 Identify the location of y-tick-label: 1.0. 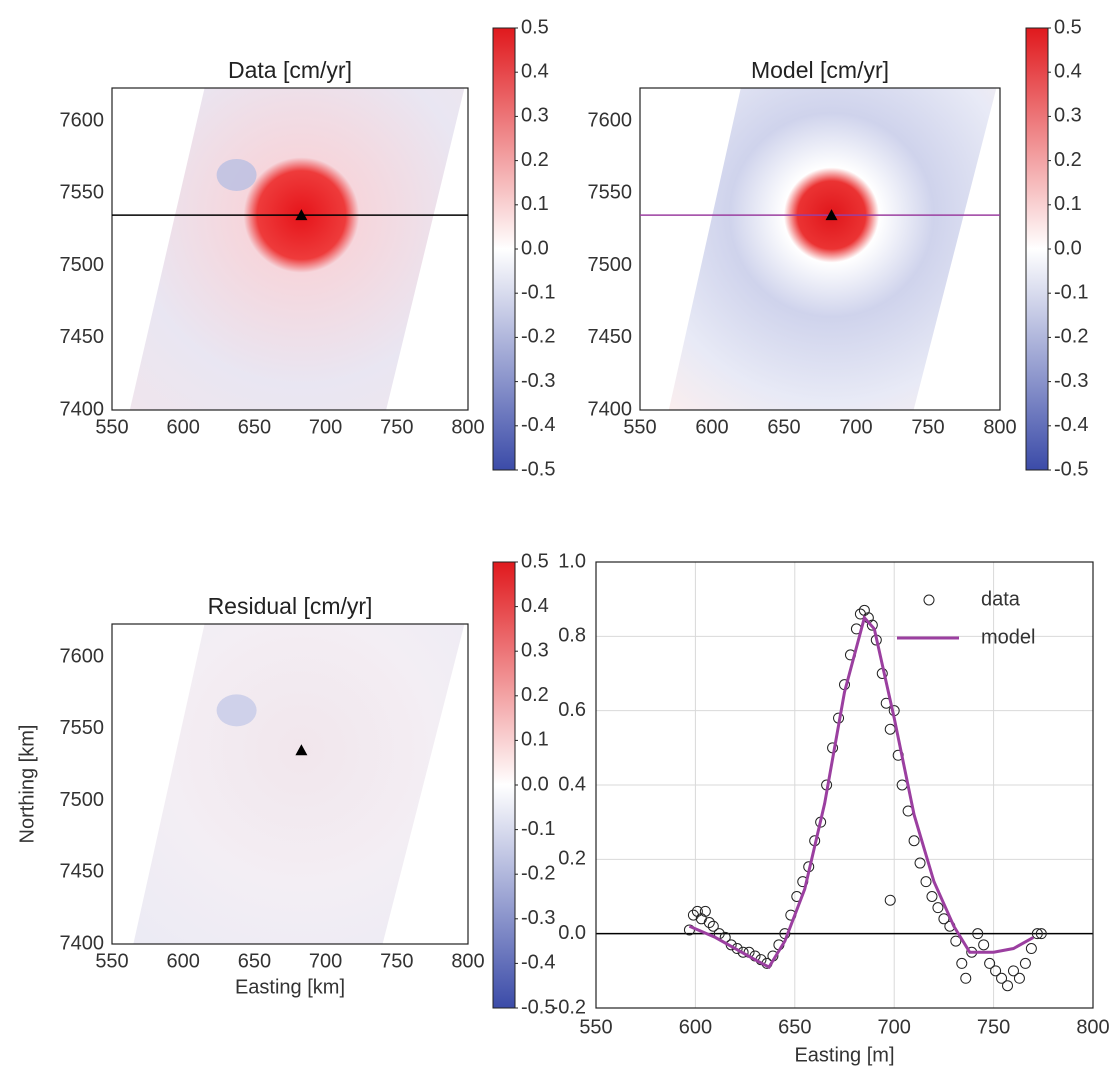
(572, 561).